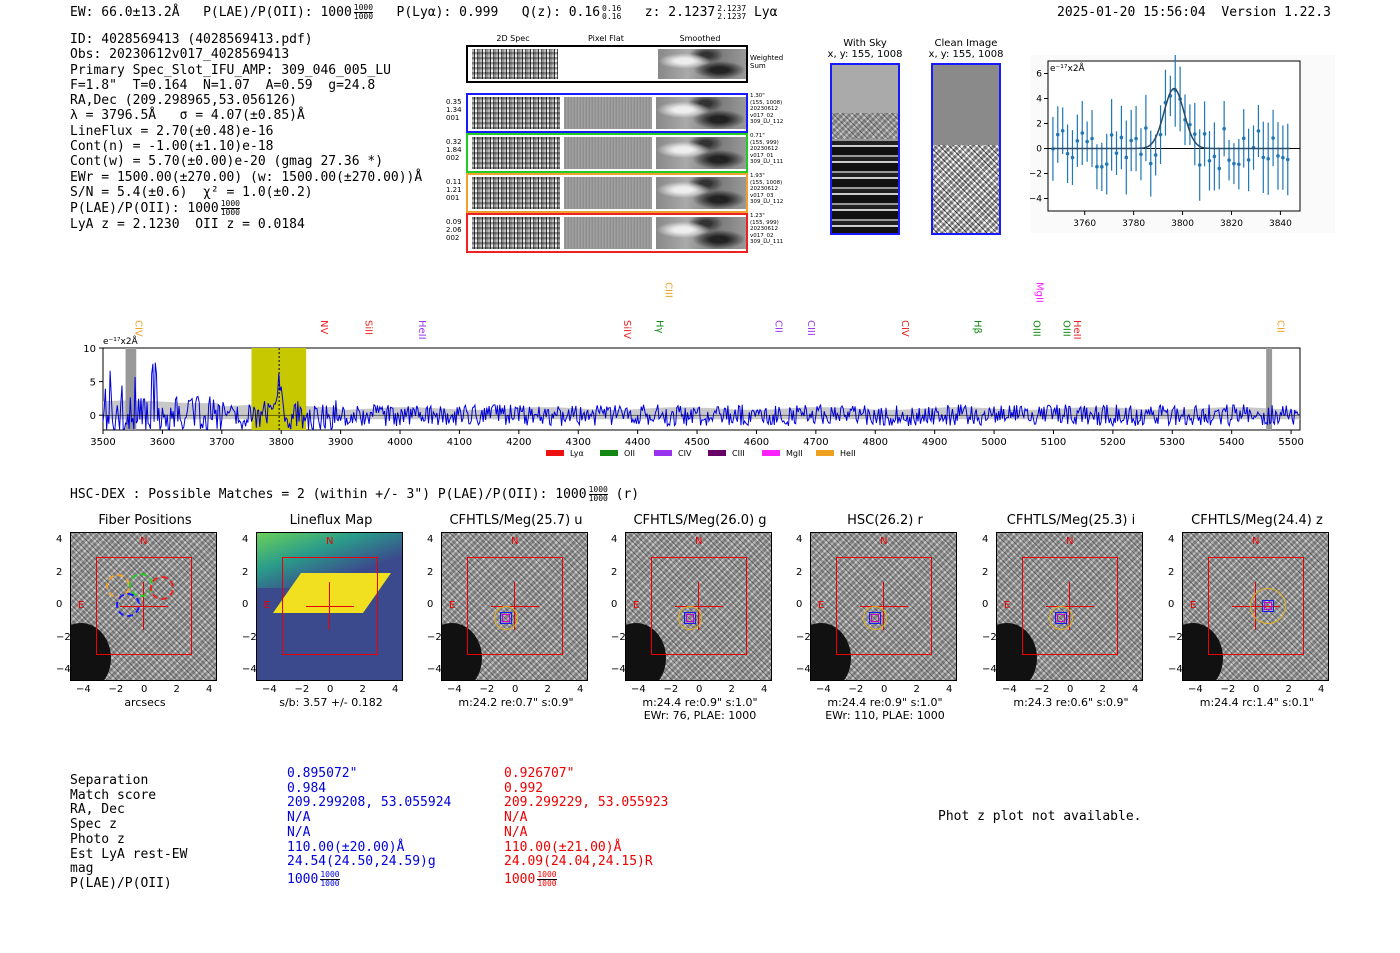 The height and width of the screenshot is (953, 1400). What do you see at coordinates (756, 442) in the screenshot?
I see `full-xtick-label: 4600` at bounding box center [756, 442].